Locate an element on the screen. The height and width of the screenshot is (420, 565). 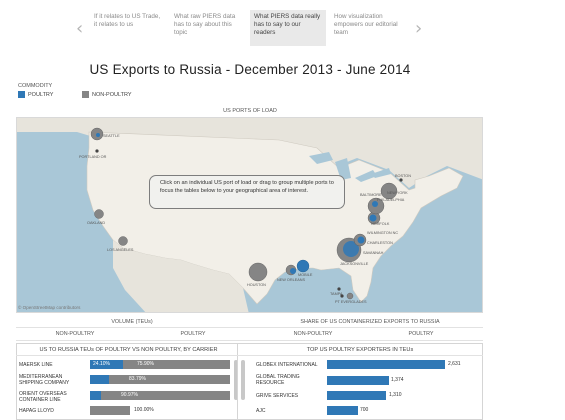
carrier-name: MAERSK LINE is located at coordinates (36, 365).